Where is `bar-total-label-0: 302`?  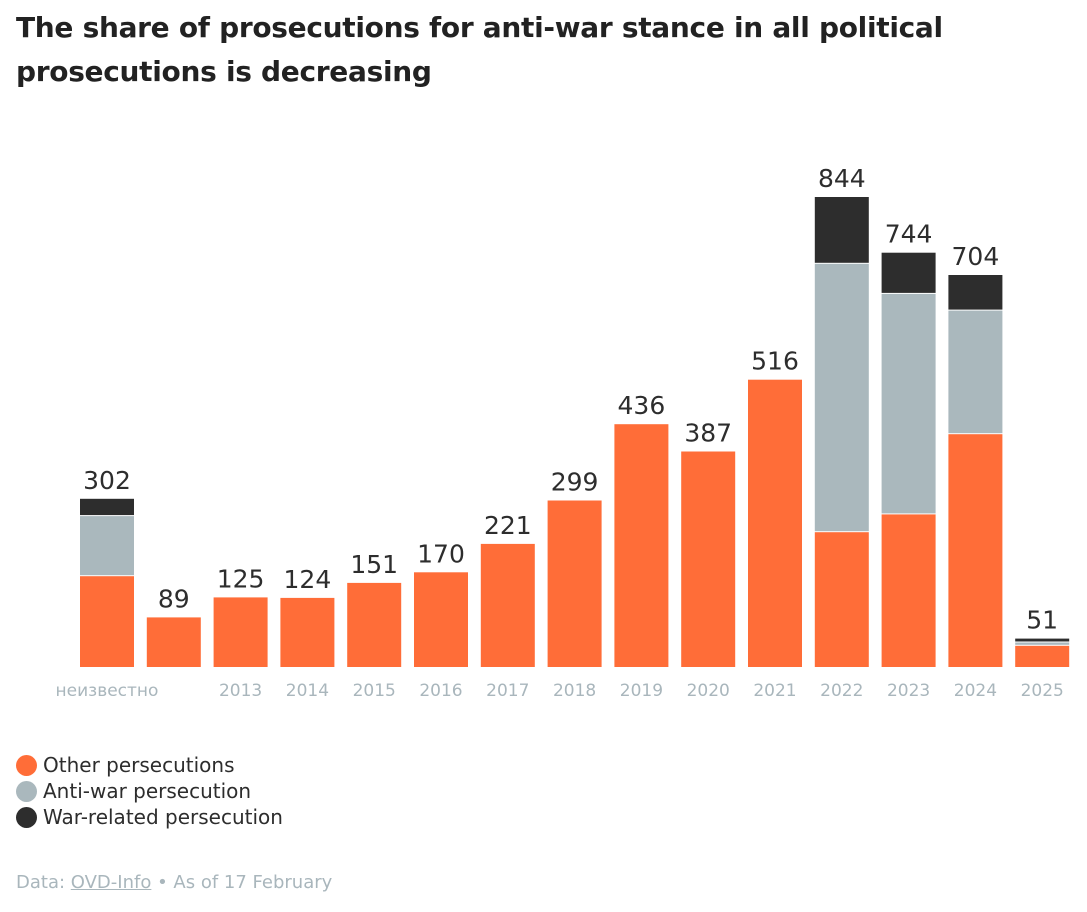 bar-total-label-0: 302 is located at coordinates (107, 480).